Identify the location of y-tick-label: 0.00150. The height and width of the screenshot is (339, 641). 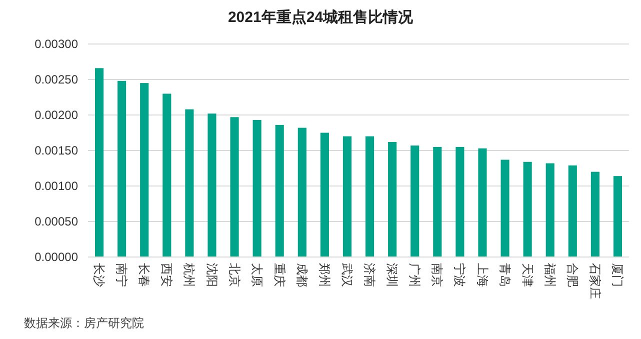
(56, 151).